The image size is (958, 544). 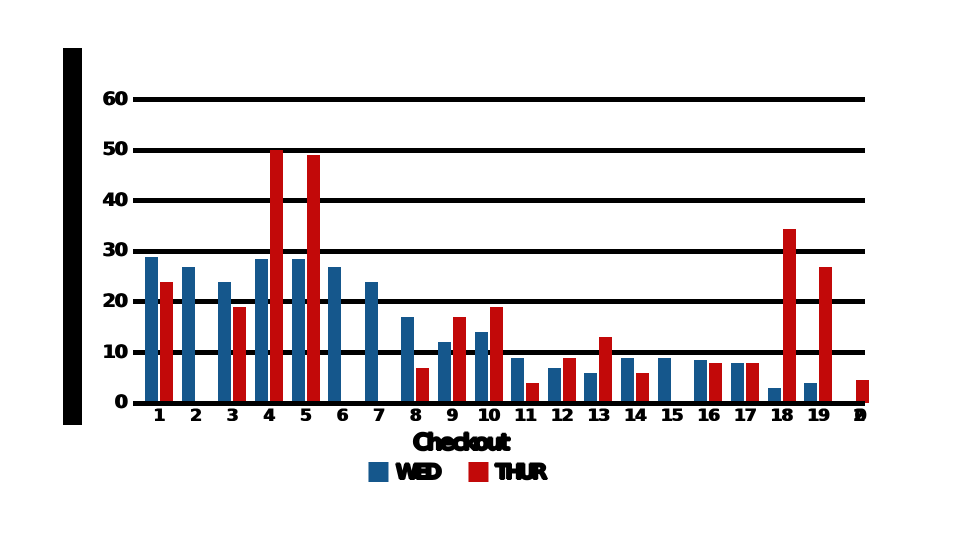 What do you see at coordinates (335, 334) in the screenshot?
I see `bar-wed-cat6` at bounding box center [335, 334].